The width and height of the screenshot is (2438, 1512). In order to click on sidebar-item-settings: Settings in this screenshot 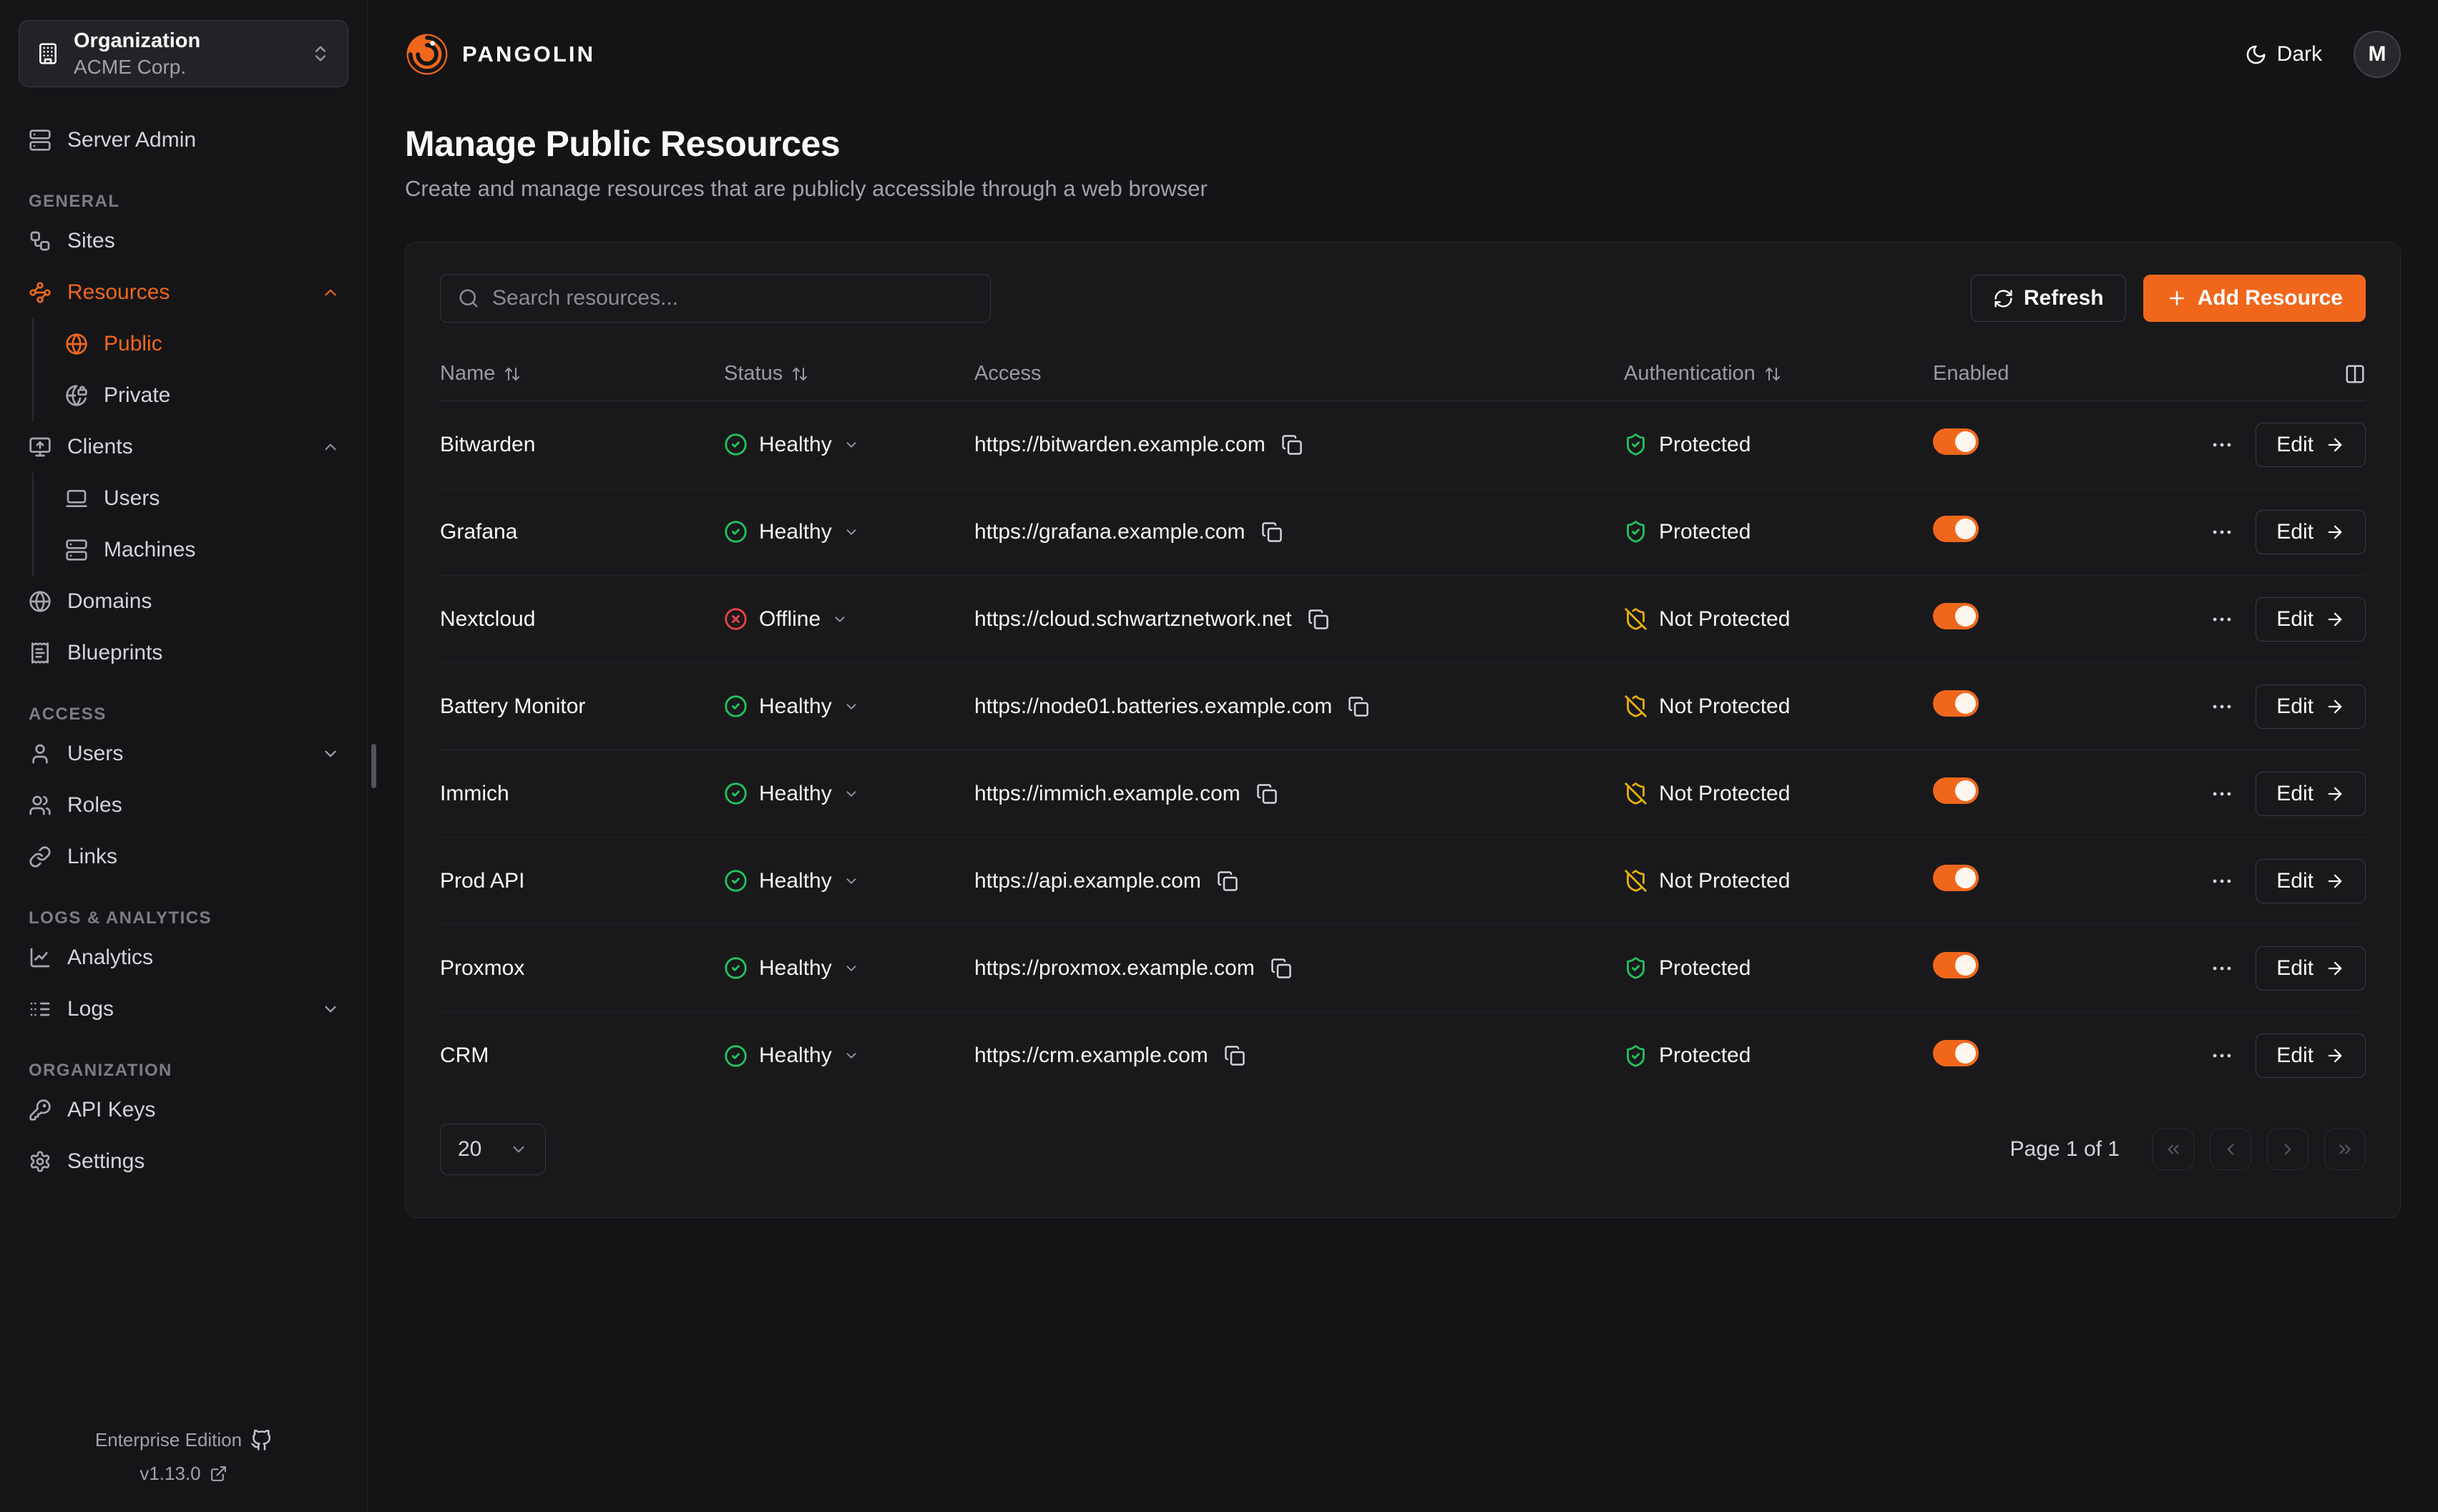, I will do `click(183, 1161)`.